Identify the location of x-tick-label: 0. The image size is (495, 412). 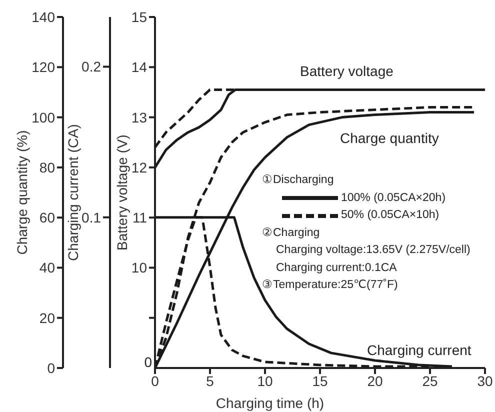
(155, 380).